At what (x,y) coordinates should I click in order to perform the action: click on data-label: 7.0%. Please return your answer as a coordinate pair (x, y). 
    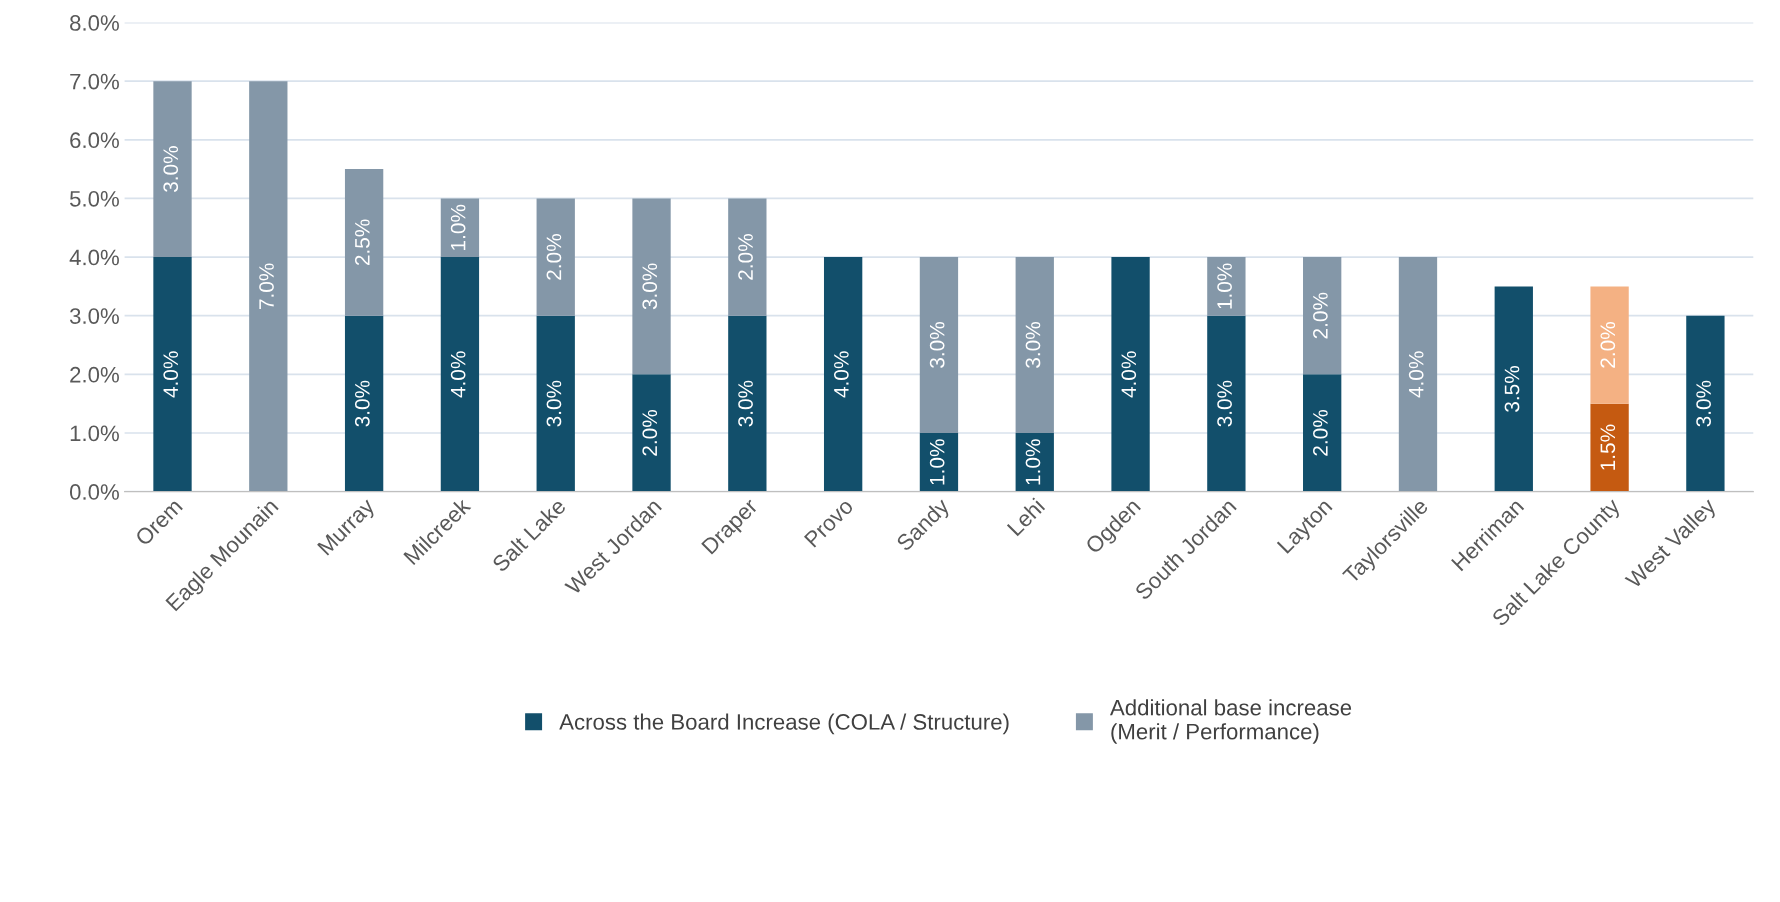
    Looking at the image, I should click on (266, 286).